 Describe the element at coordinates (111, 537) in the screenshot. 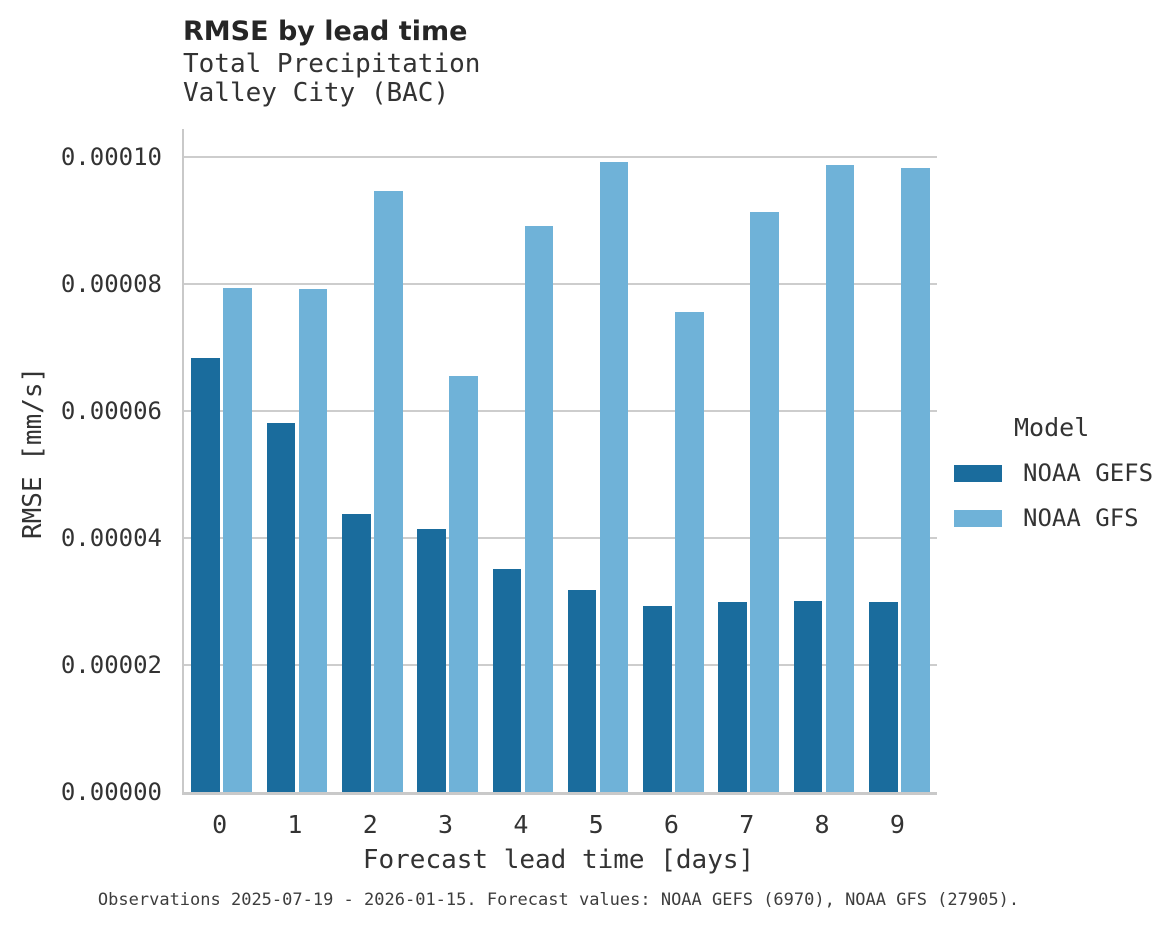

I see `y-tick-label: 0.00004` at that location.